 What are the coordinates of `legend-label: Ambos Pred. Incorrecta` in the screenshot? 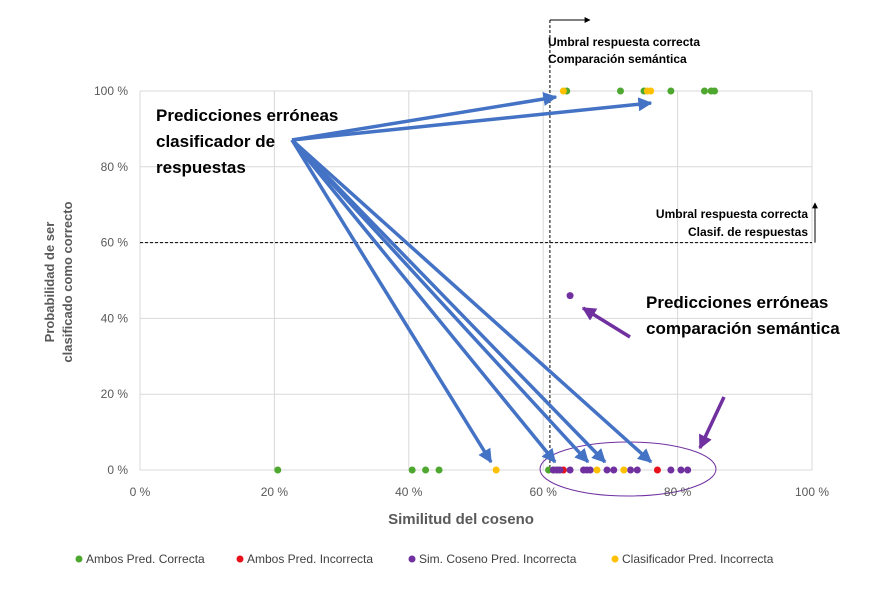 It's located at (310, 559).